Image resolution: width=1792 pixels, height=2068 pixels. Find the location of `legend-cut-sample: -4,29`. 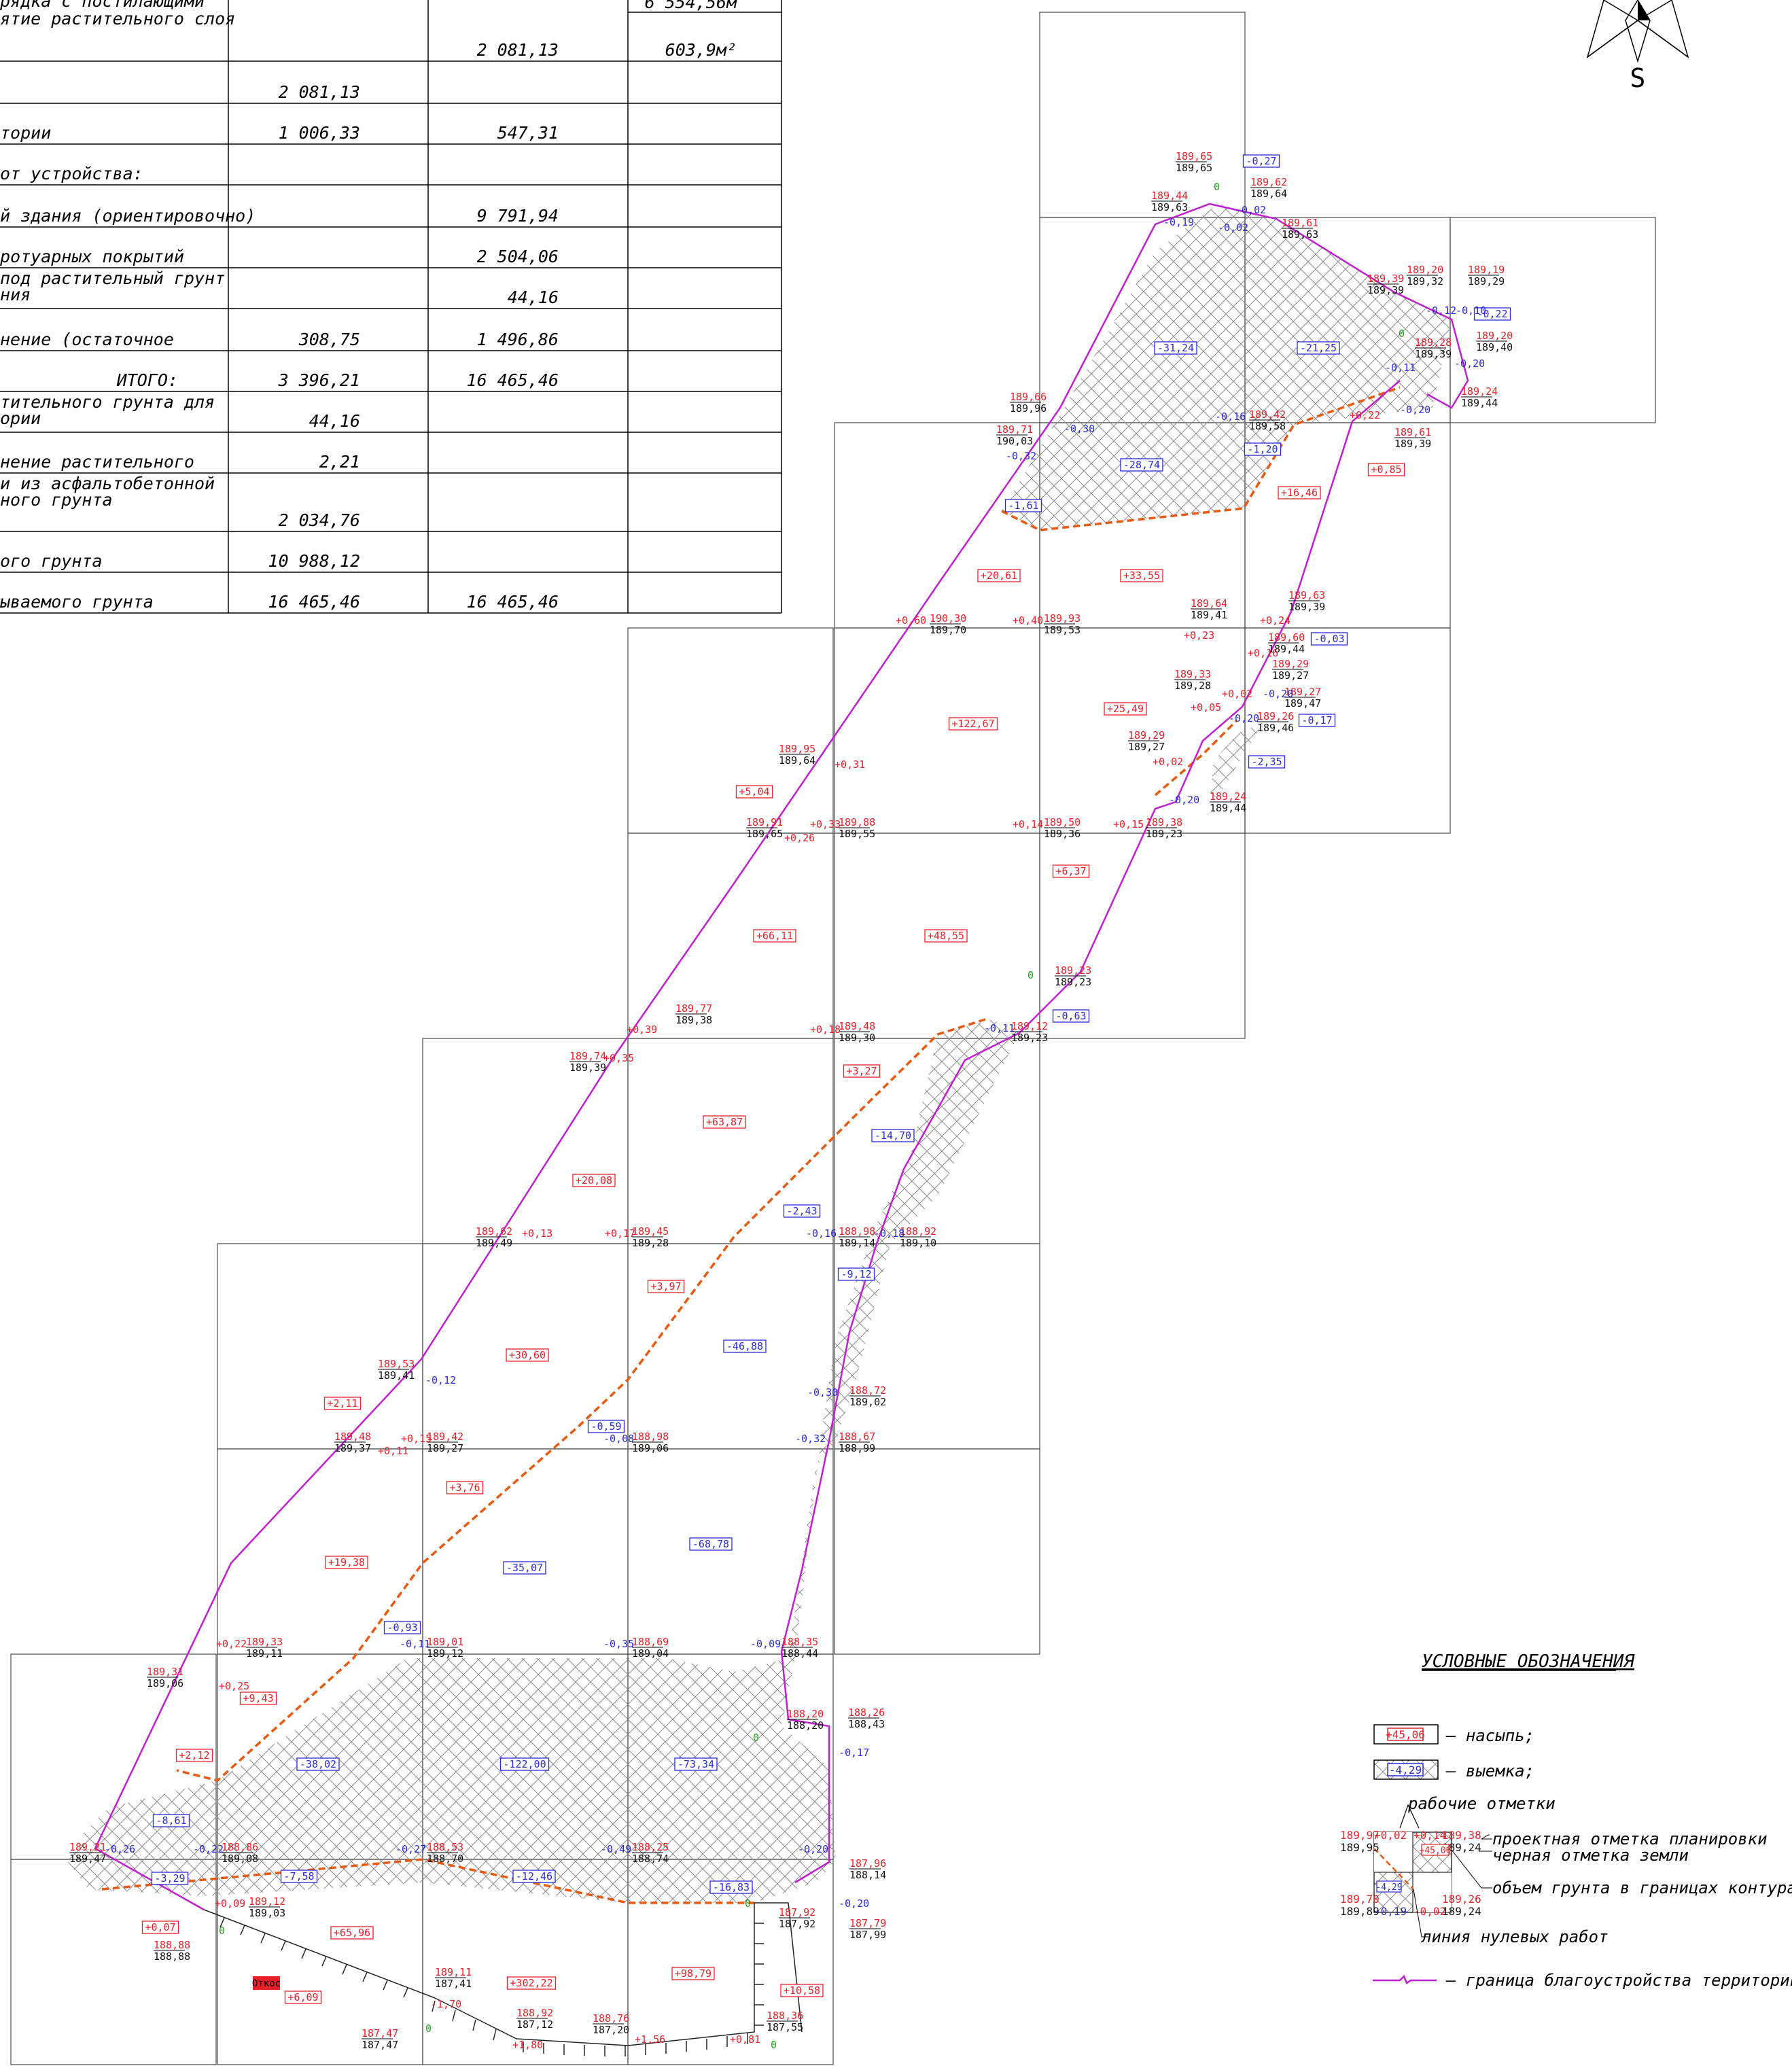

legend-cut-sample: -4,29 is located at coordinates (1406, 1770).